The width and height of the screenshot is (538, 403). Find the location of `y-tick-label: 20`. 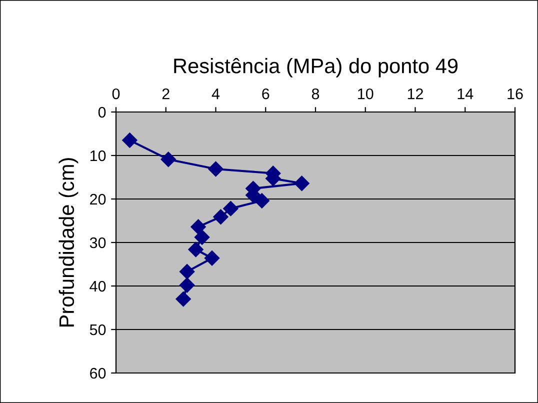

y-tick-label: 20 is located at coordinates (98, 199).